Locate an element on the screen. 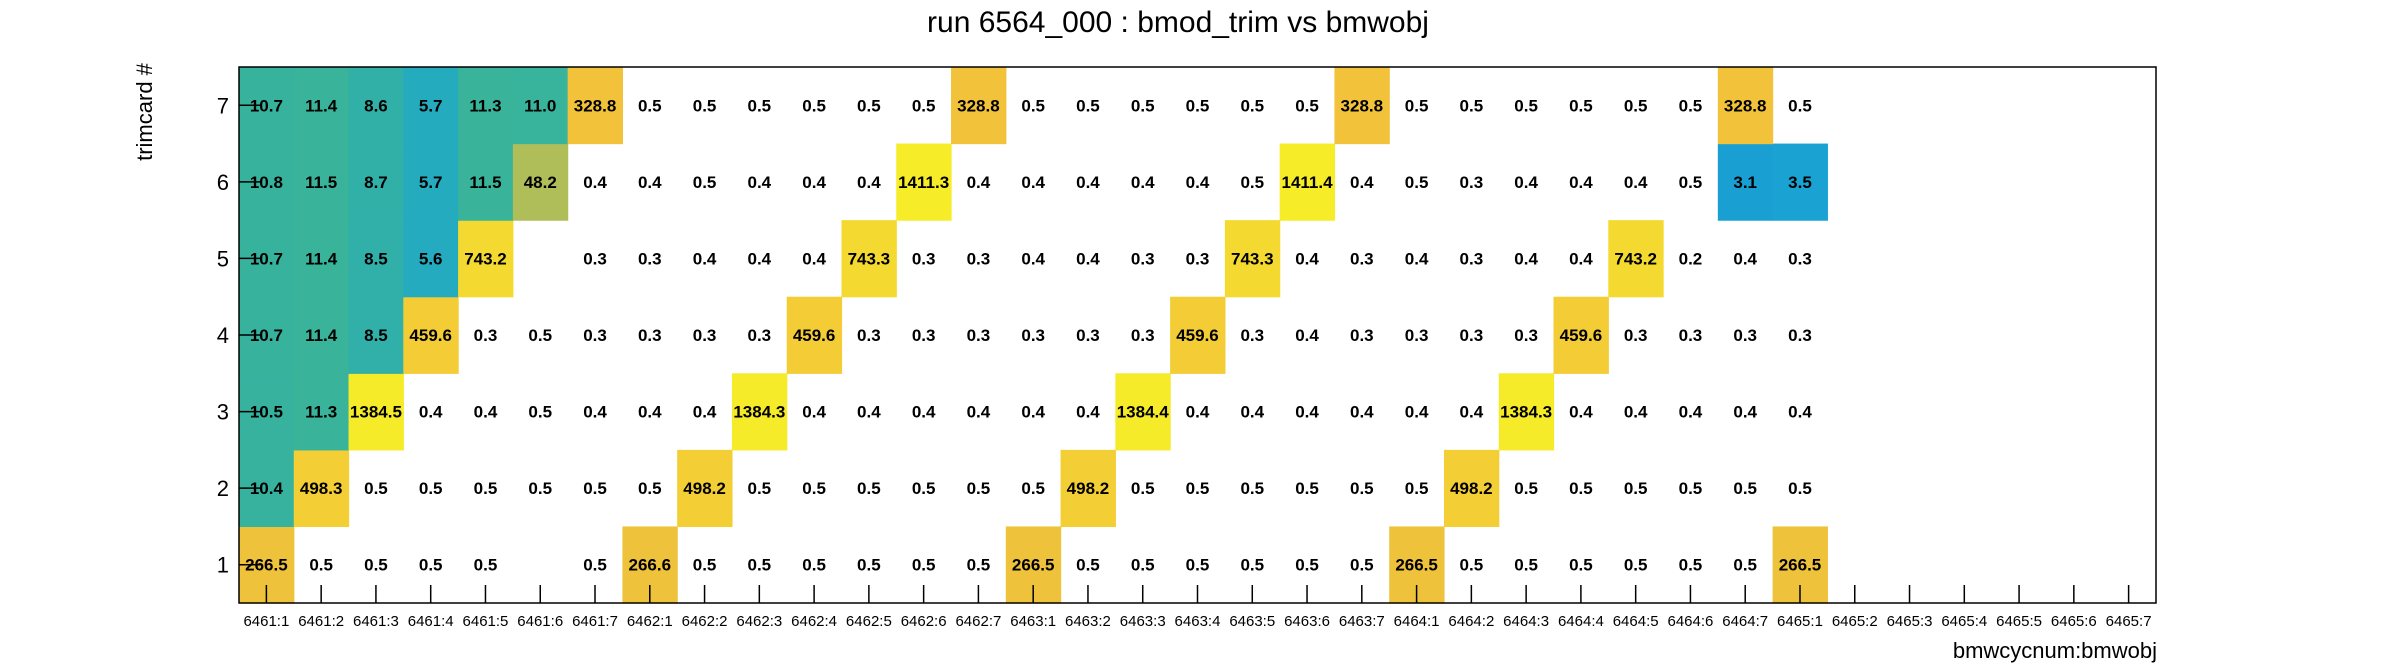 The height and width of the screenshot is (672, 2396). cell-value-label: 10.7 is located at coordinates (266, 258).